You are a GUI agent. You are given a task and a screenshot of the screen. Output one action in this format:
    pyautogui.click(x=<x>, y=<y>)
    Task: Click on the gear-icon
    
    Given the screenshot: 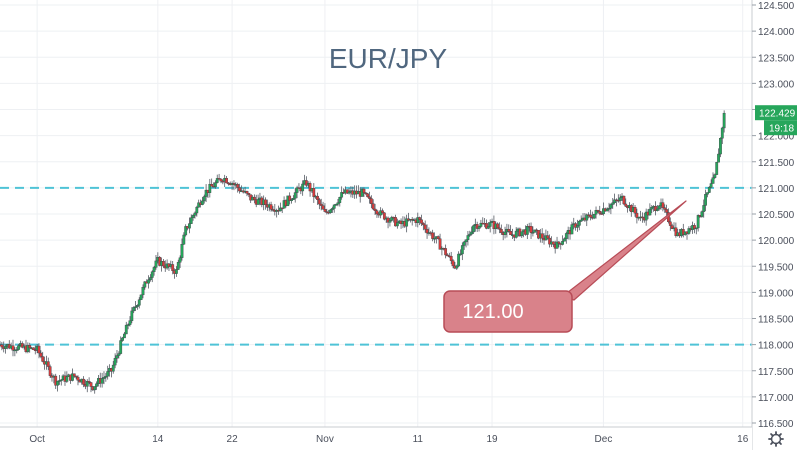 What is the action you would take?
    pyautogui.click(x=776, y=439)
    